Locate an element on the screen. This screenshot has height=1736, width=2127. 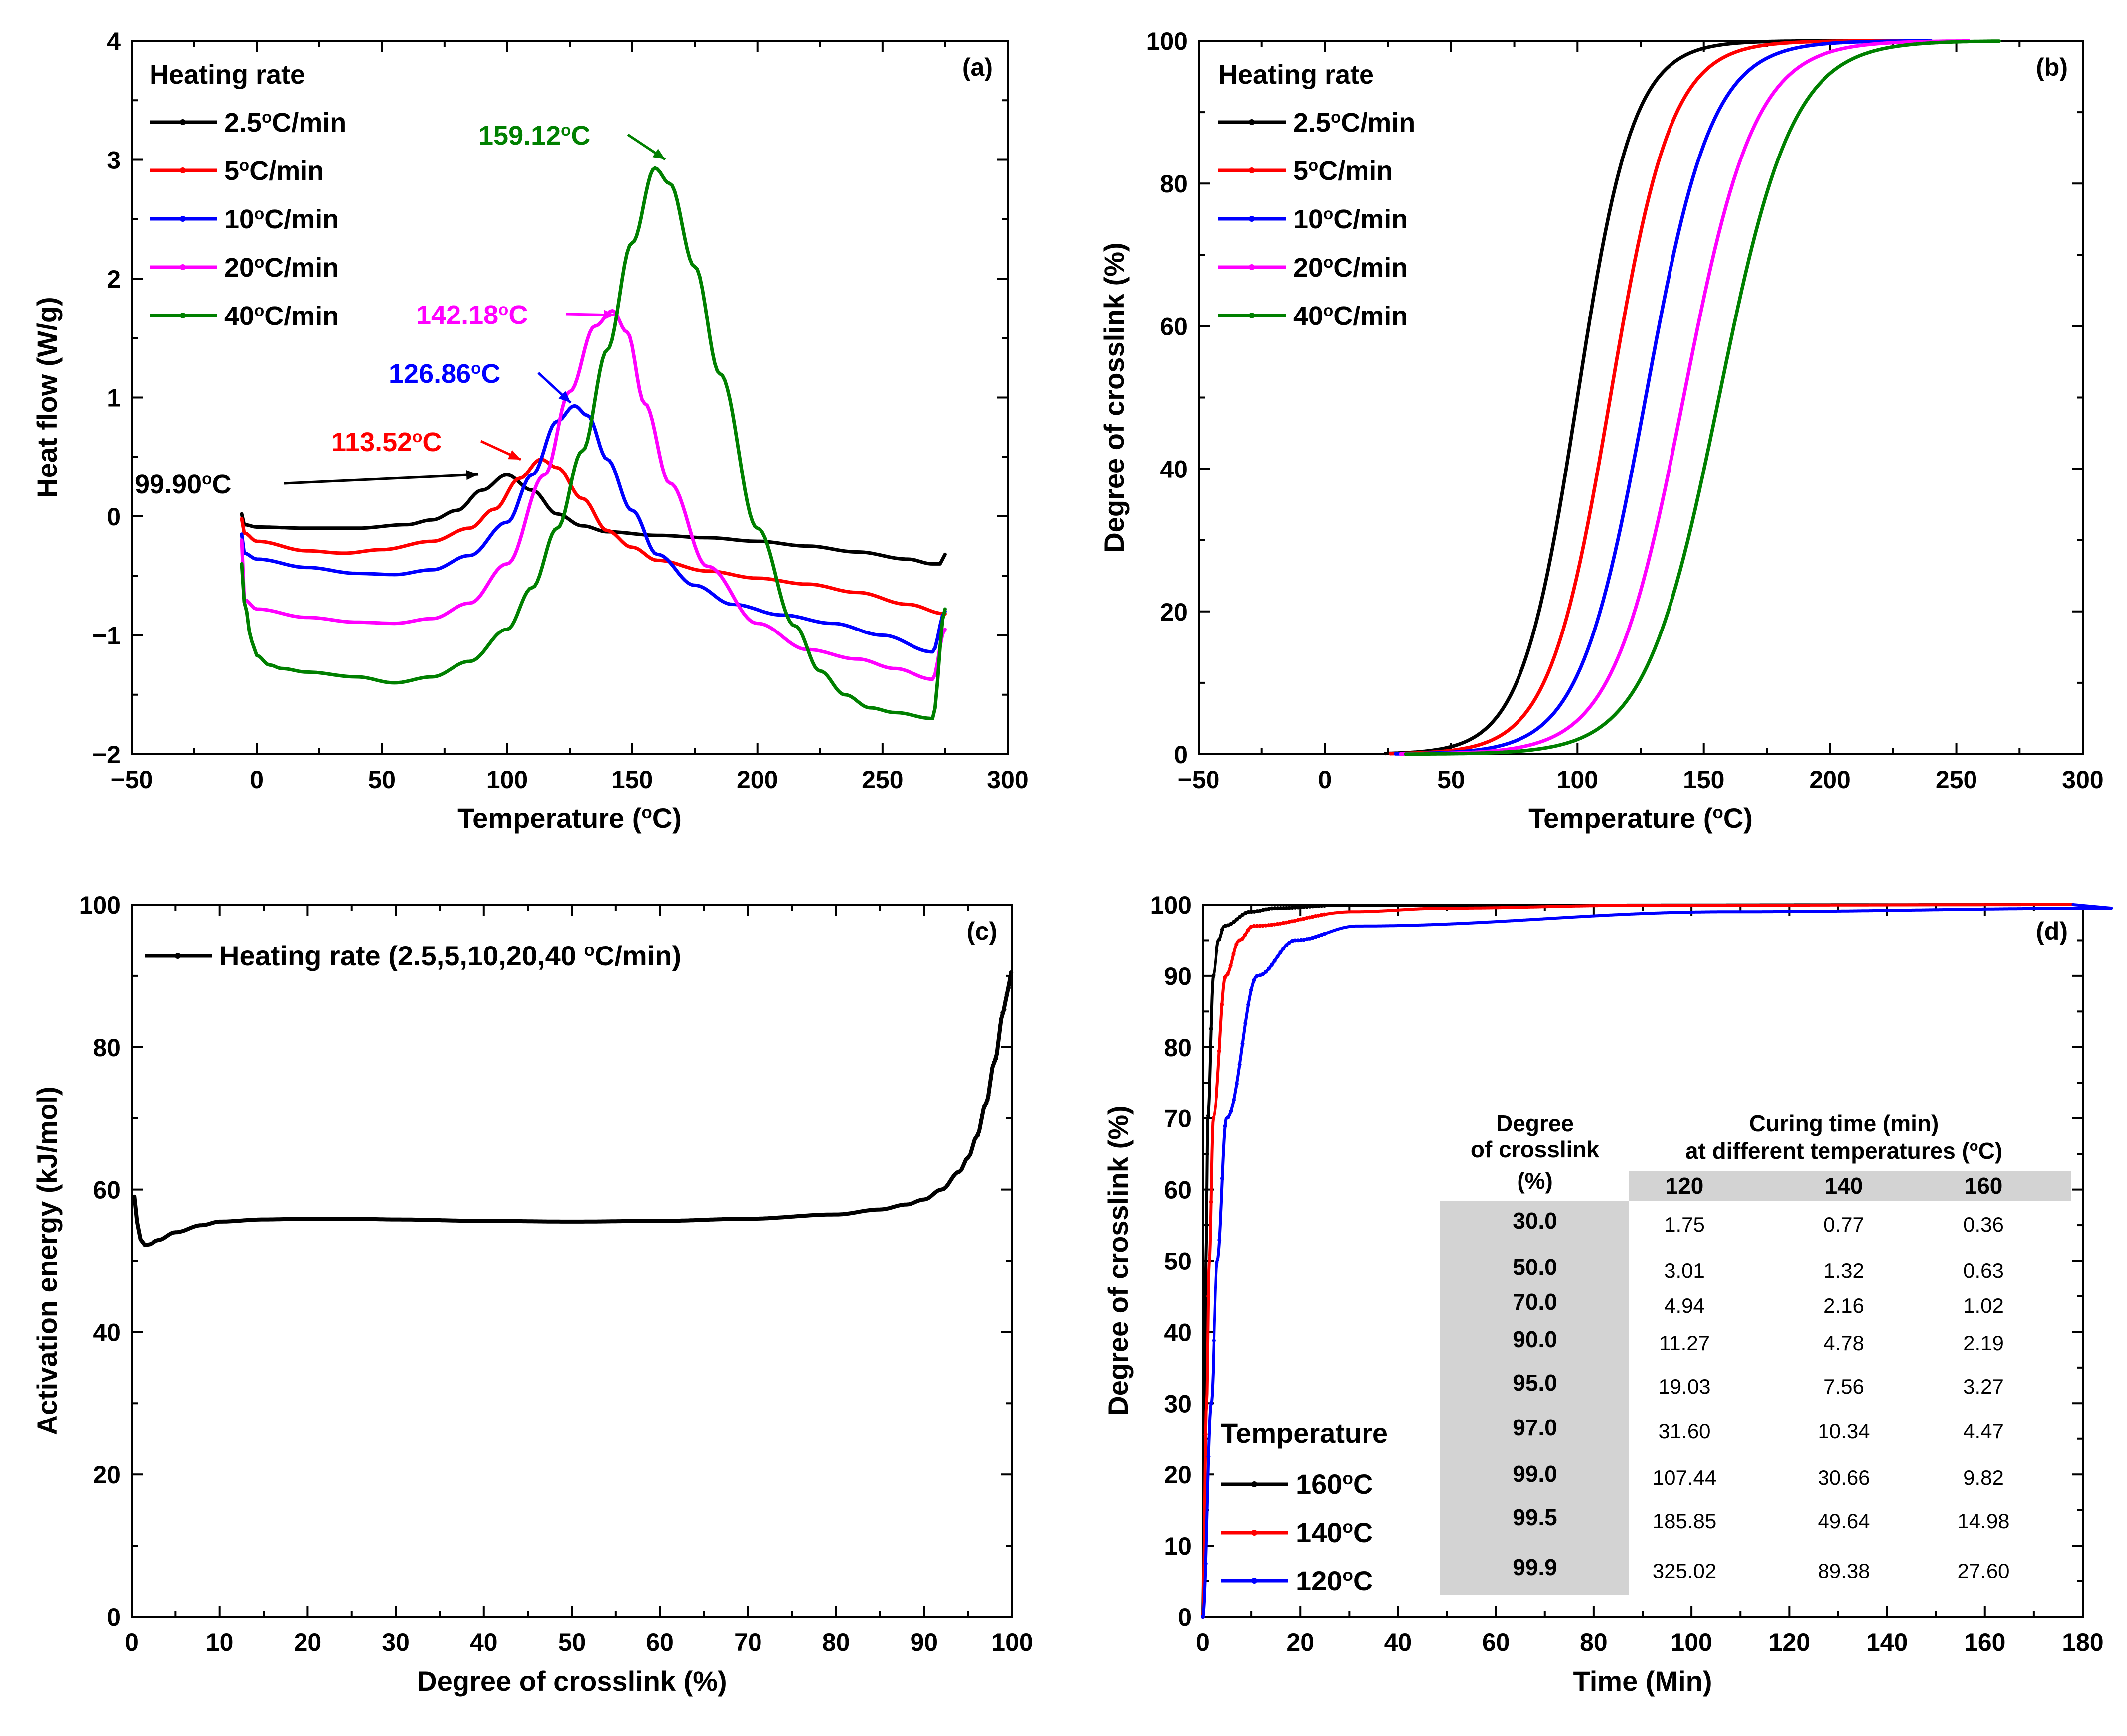
y-tick-label: 80 is located at coordinates (107, 1048).